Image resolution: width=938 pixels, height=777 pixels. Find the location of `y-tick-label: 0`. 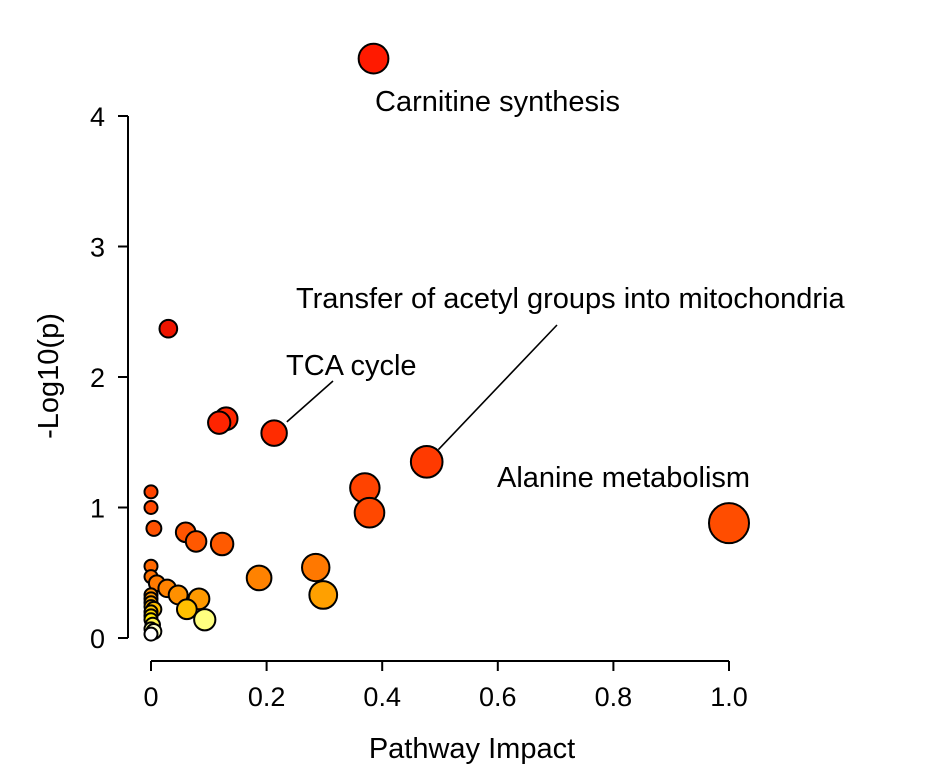

y-tick-label: 0 is located at coordinates (97, 639).